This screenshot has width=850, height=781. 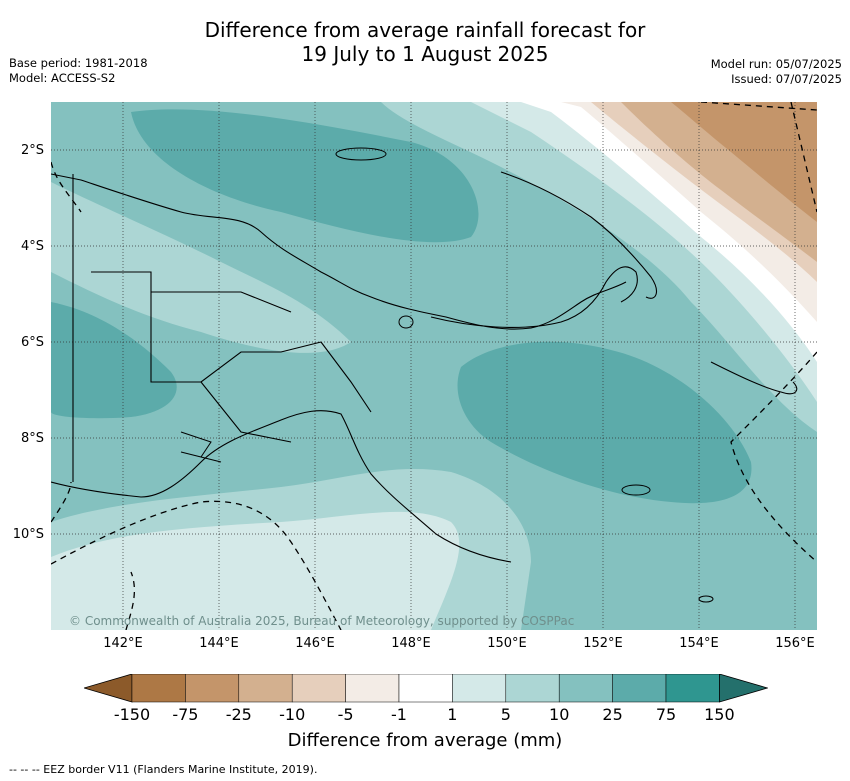 What do you see at coordinates (345, 714) in the screenshot?
I see `colorbar-tick-label: -5` at bounding box center [345, 714].